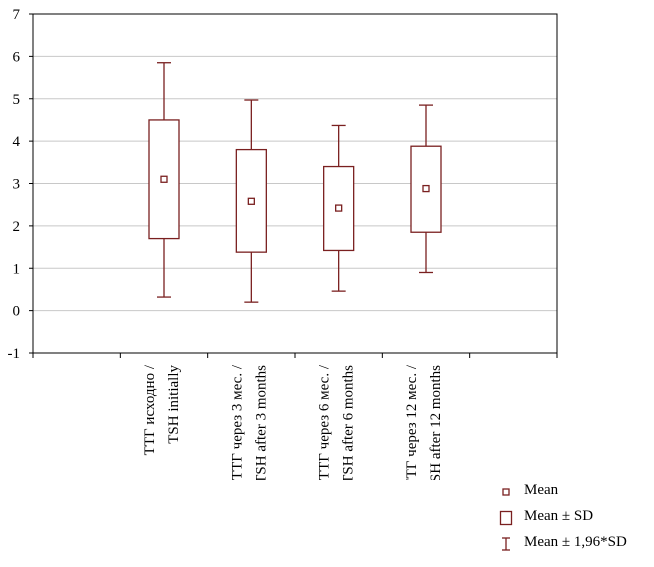 This screenshot has height=567, width=654. I want to click on x-tick-label-line: TSH after 12 months, so click(436, 422).